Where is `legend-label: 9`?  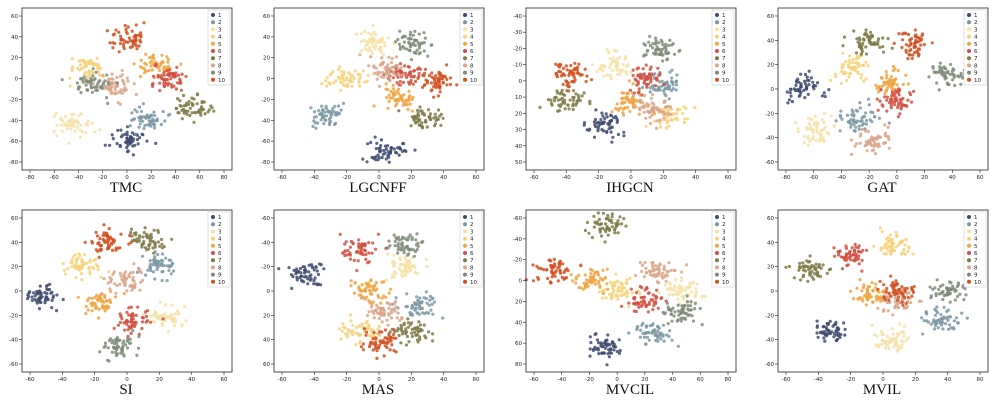 legend-label: 9 is located at coordinates (472, 276).